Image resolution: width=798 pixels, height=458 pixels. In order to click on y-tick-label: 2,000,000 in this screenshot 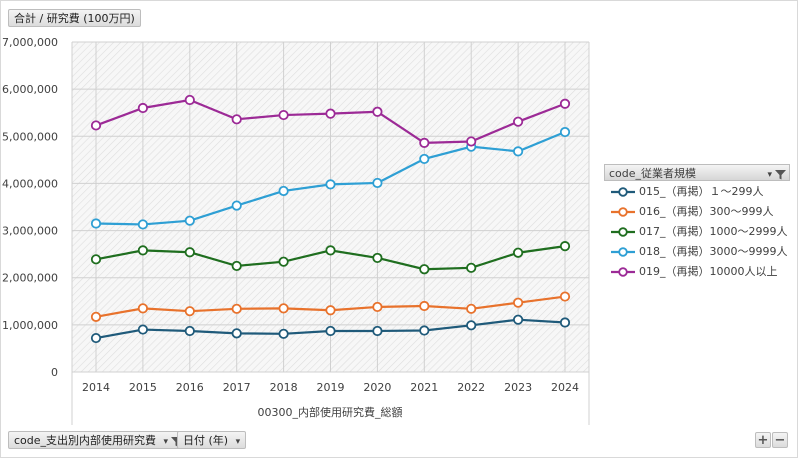, I will do `click(30, 278)`.